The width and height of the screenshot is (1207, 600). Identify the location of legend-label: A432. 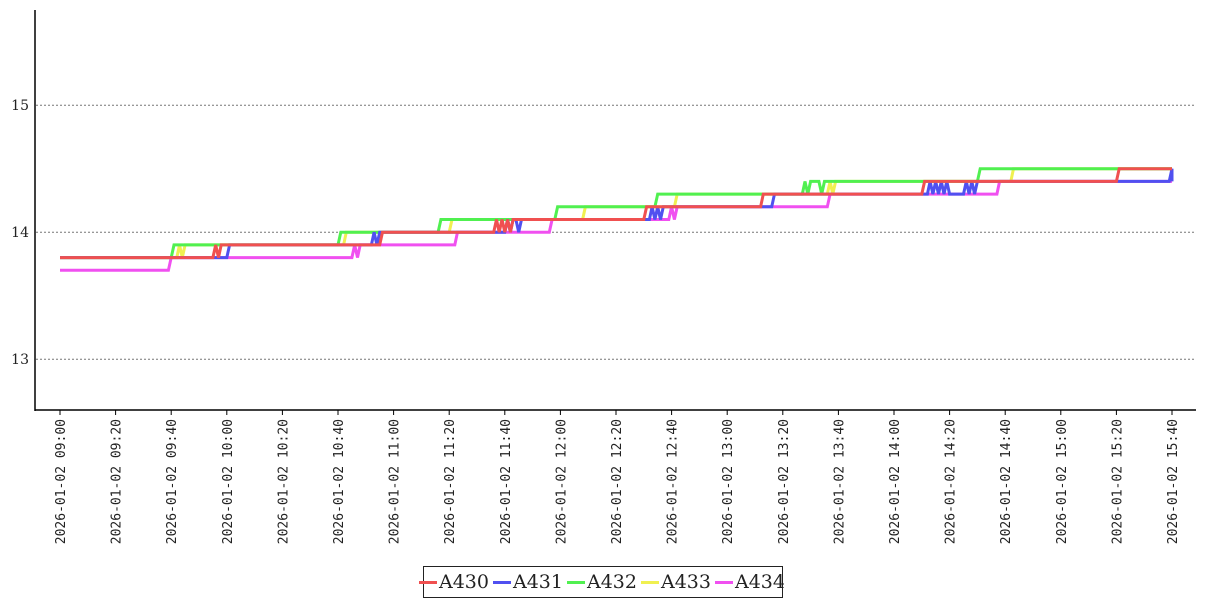
(612, 582).